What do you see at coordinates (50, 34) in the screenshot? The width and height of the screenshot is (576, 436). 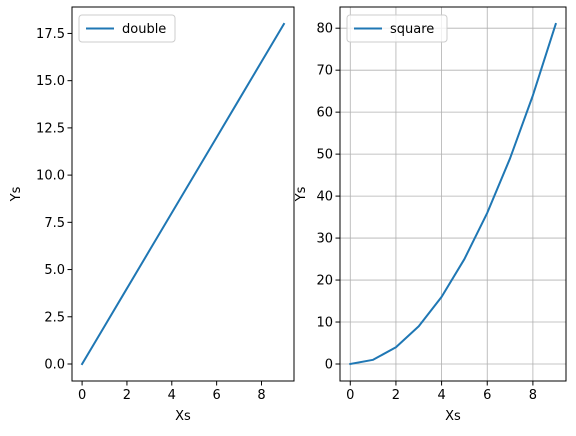 I see `y-tick-label: 17.5` at bounding box center [50, 34].